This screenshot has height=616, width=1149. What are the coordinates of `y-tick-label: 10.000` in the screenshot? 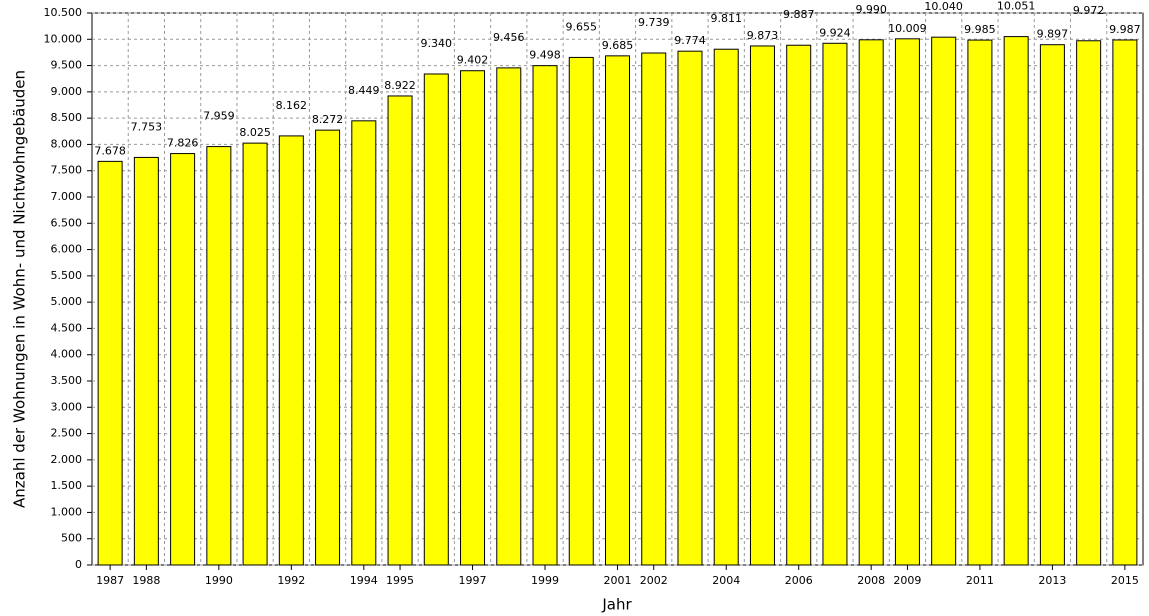 It's located at (63, 38).